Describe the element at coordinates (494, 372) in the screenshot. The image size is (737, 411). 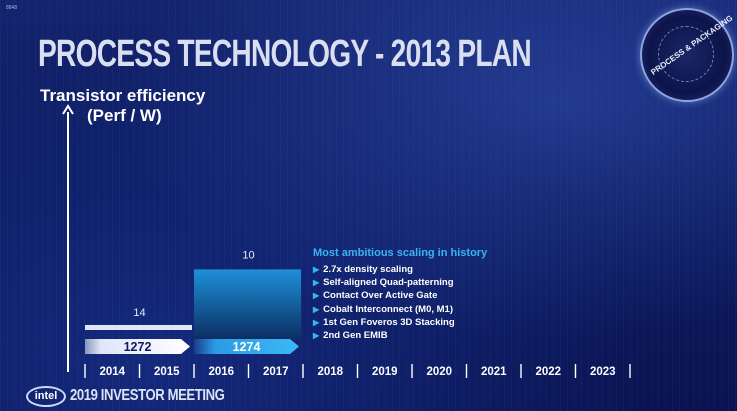
I see `x-tick-label: 2021` at that location.